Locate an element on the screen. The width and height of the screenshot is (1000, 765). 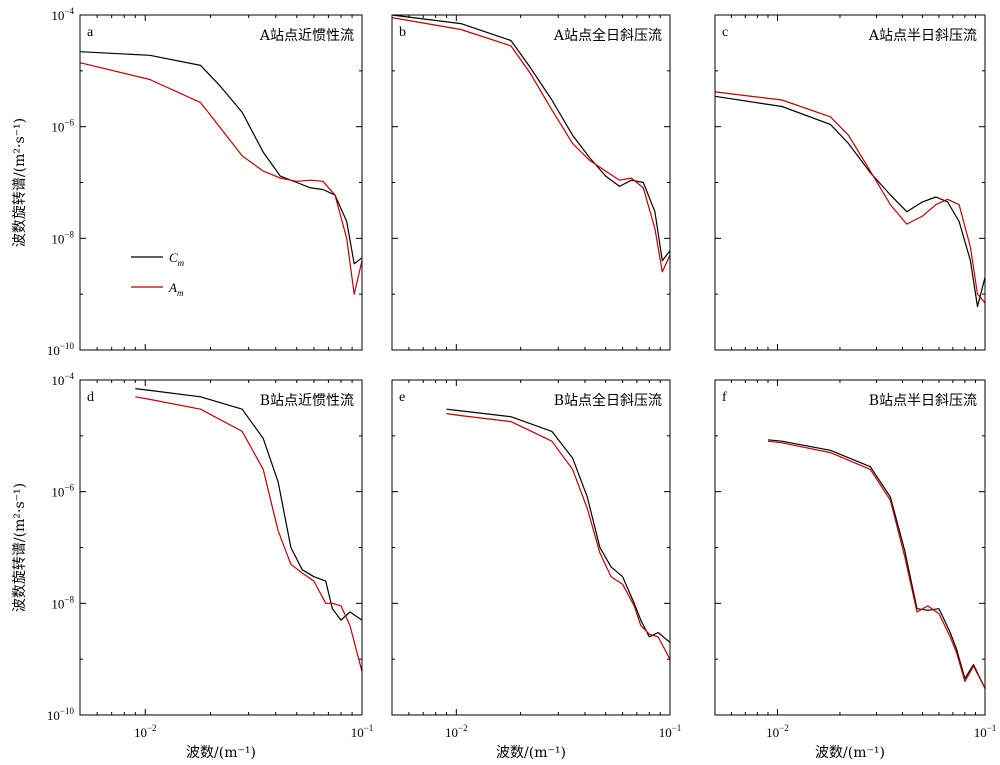
panel-c: c A站点半日斜压流 is located at coordinates (850, 182).